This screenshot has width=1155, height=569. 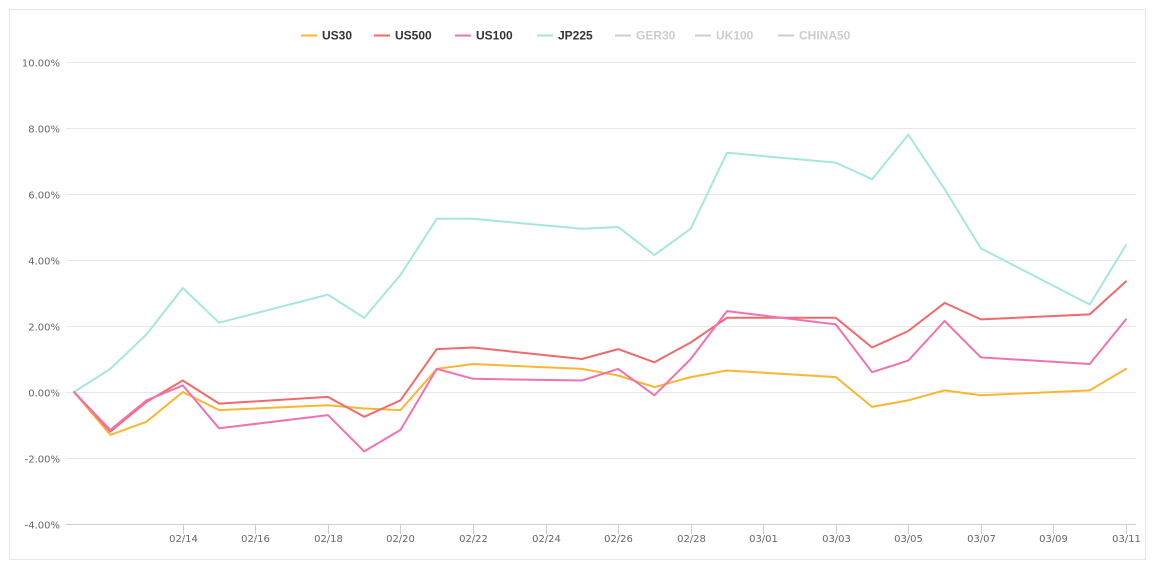 I want to click on legend-item-china50: CHINA50, so click(x=814, y=36).